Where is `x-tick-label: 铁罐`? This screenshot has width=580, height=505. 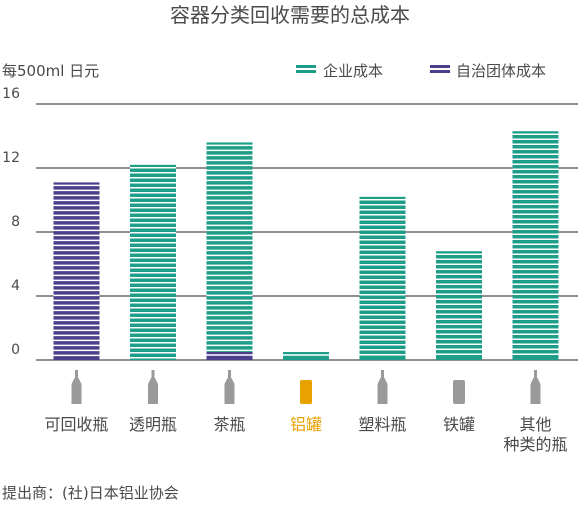
x-tick-label: 铁罐 is located at coordinates (459, 424).